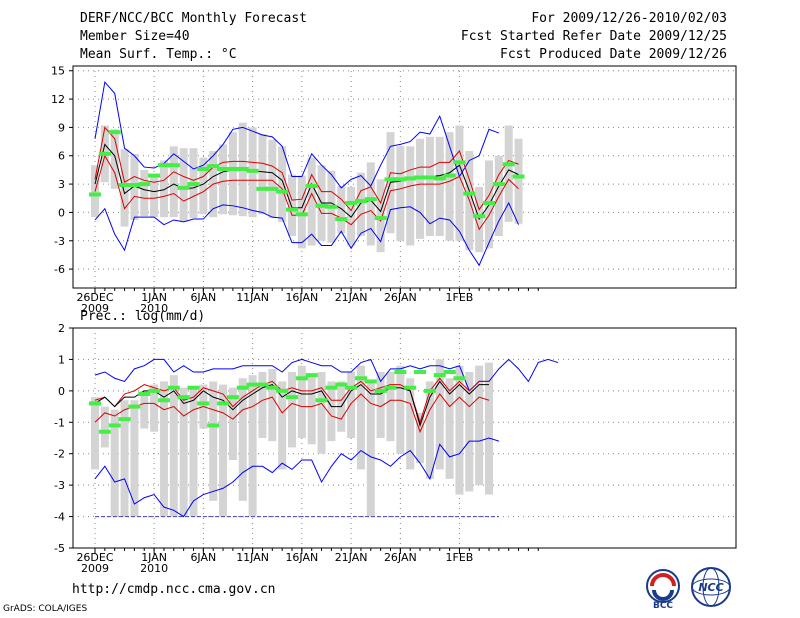 The width and height of the screenshot is (800, 618). I want to click on y-tick-label: -1, so click(59, 422).